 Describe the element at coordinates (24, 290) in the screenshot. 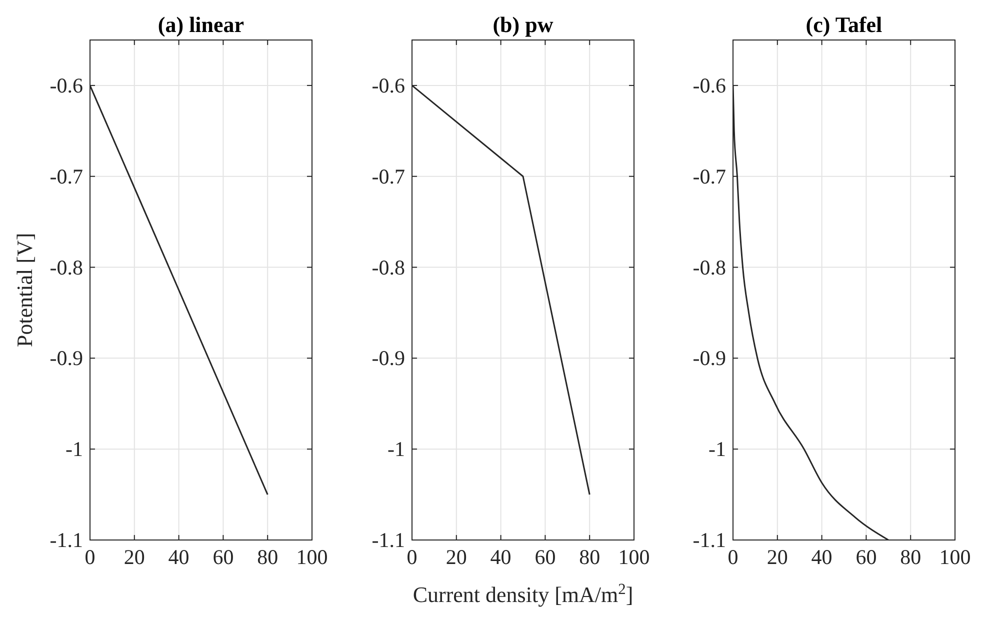

I see `y-axis-title: Potential [V]` at that location.